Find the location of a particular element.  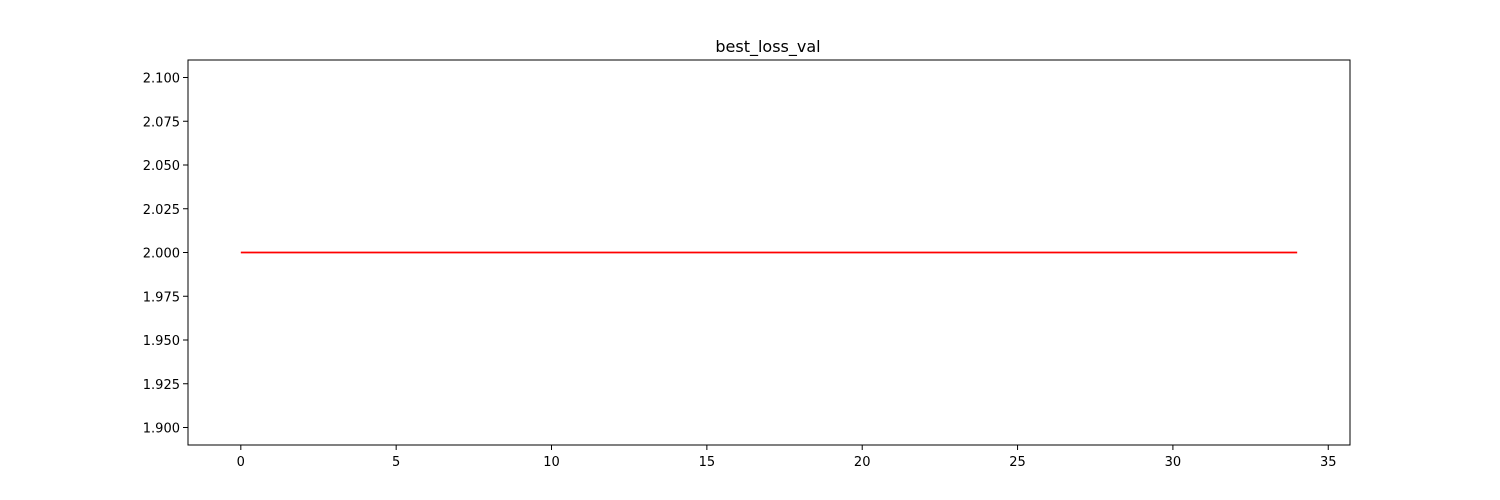

y-tick-label: 2.075 is located at coordinates (161, 122).